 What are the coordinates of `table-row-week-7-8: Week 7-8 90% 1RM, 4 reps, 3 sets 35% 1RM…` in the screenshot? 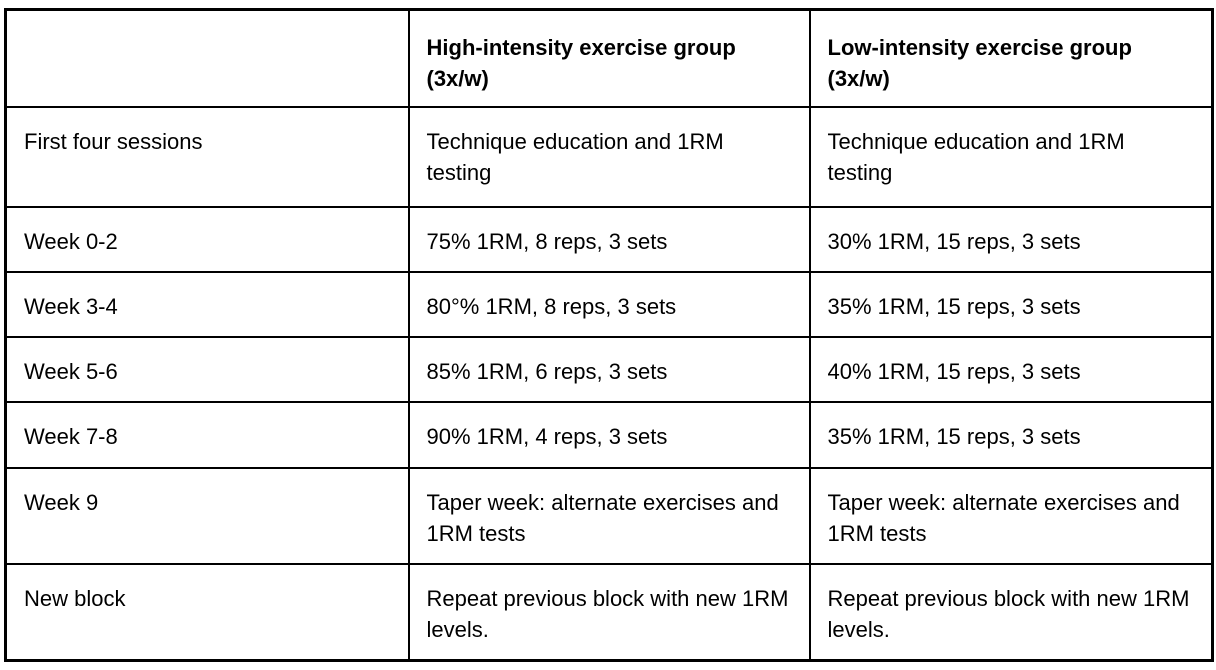 It's located at (609, 435).